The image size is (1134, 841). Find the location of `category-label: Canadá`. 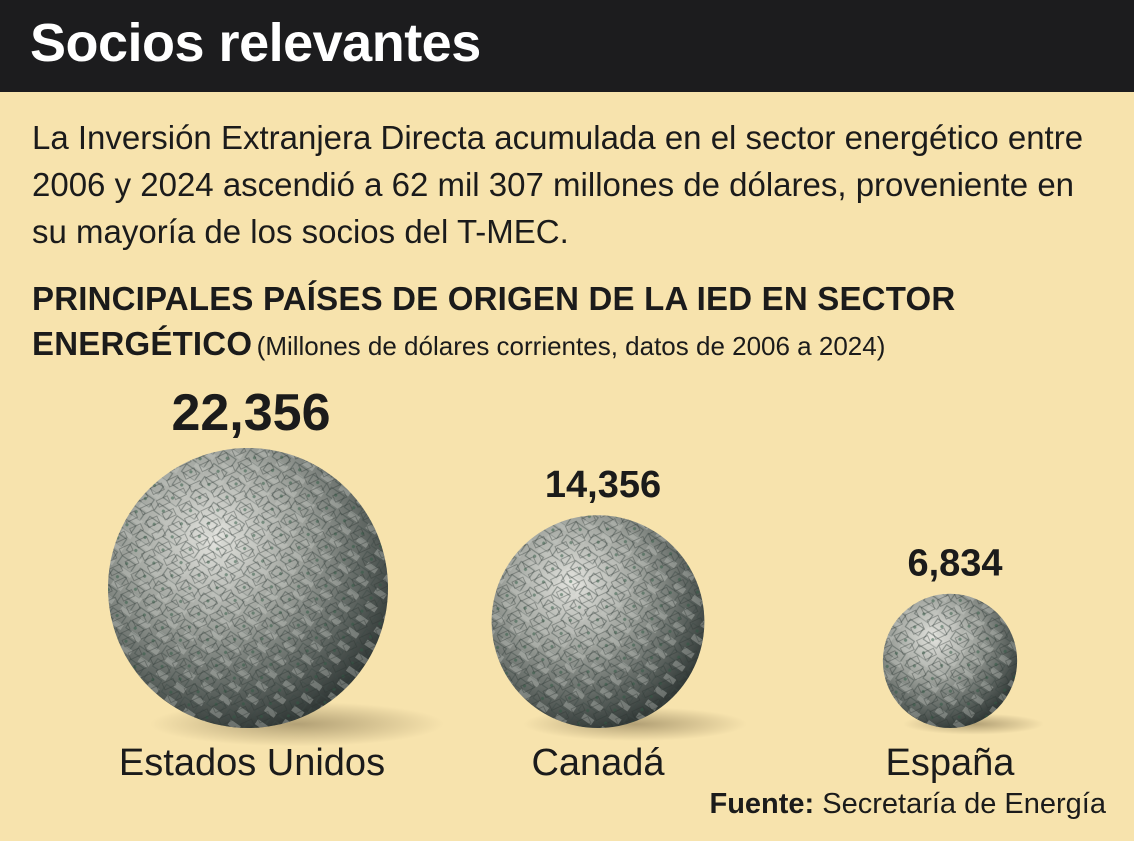

category-label: Canadá is located at coordinates (598, 763).